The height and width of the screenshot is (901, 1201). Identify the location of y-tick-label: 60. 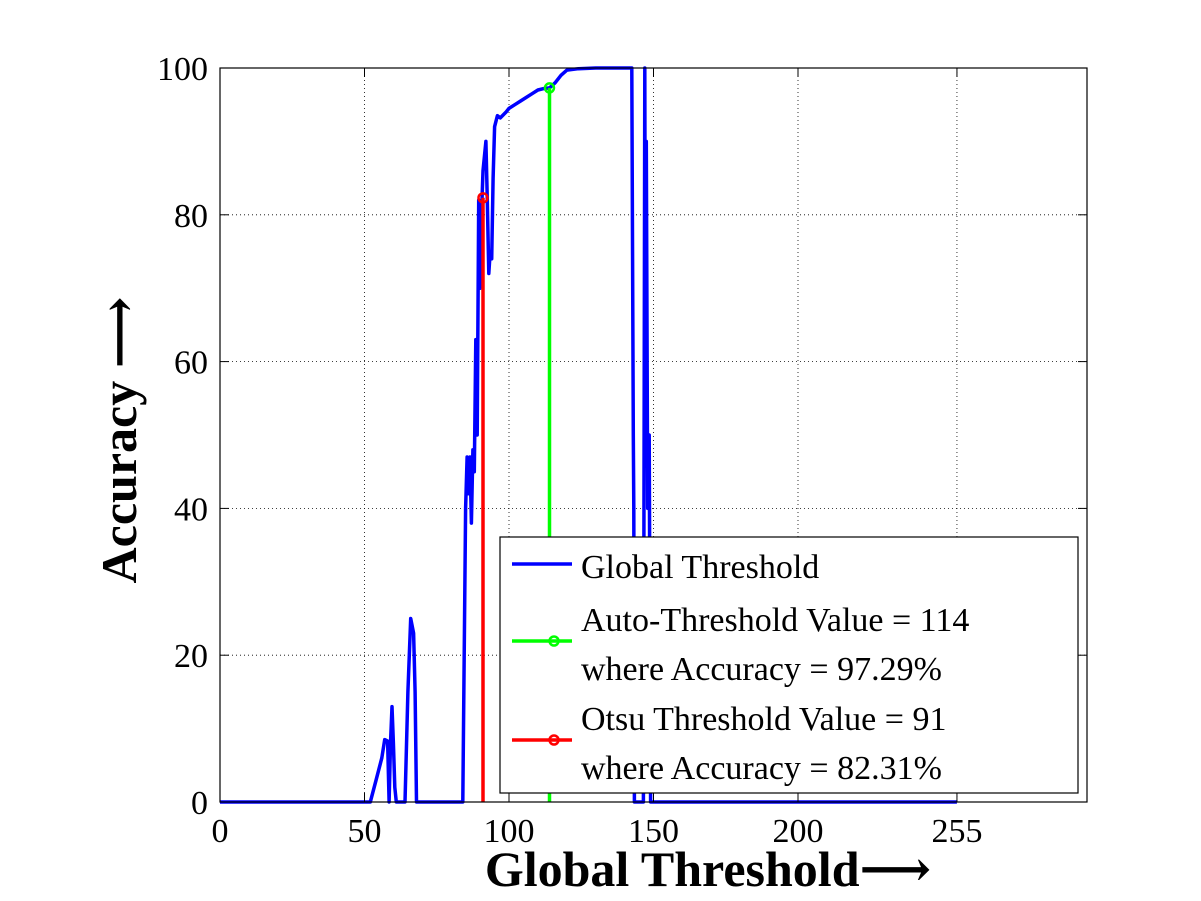
(191, 363).